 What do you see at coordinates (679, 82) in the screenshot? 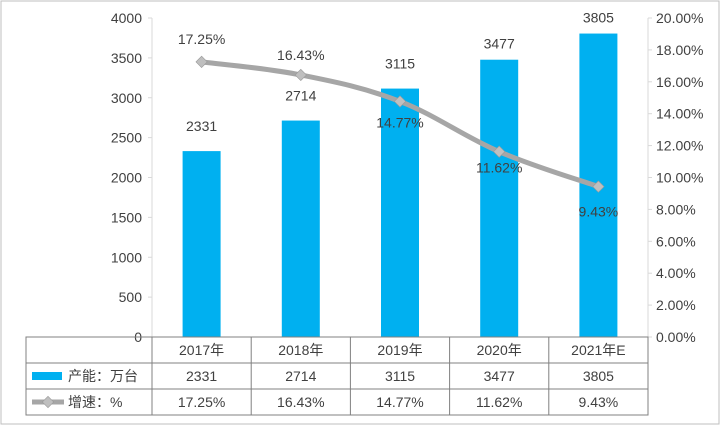
I see `y-right-tick-label: 16.00%` at bounding box center [679, 82].